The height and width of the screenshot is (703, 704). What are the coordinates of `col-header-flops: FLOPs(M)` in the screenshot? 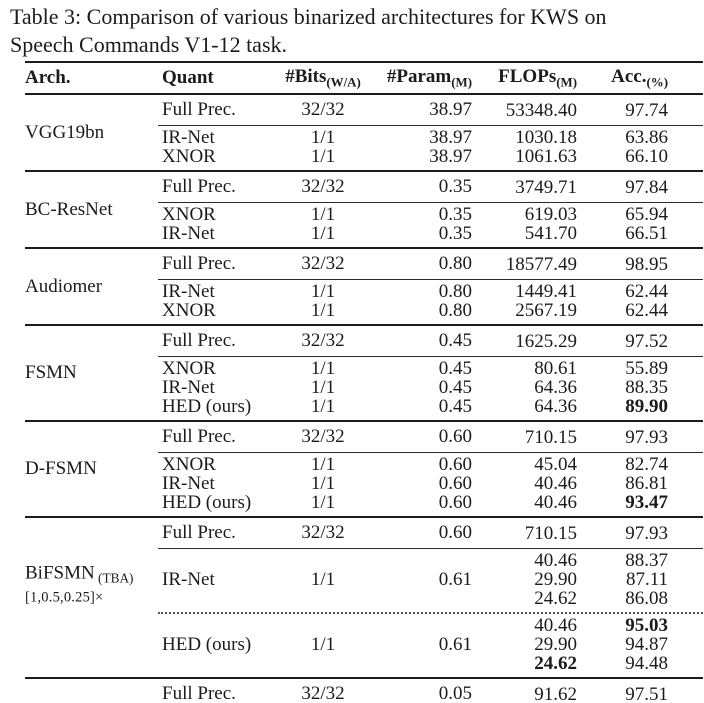 It's located at (537, 77).